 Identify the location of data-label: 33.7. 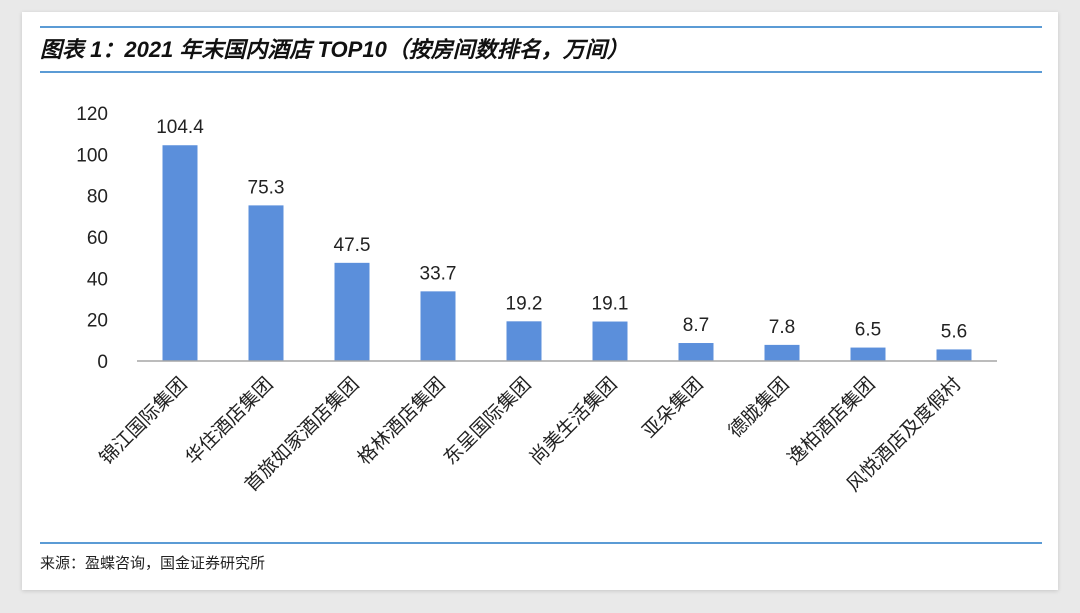
(438, 273).